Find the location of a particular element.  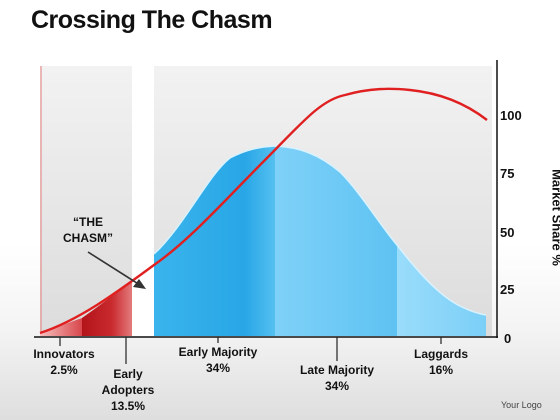

y-tick-100: 100 is located at coordinates (511, 115).